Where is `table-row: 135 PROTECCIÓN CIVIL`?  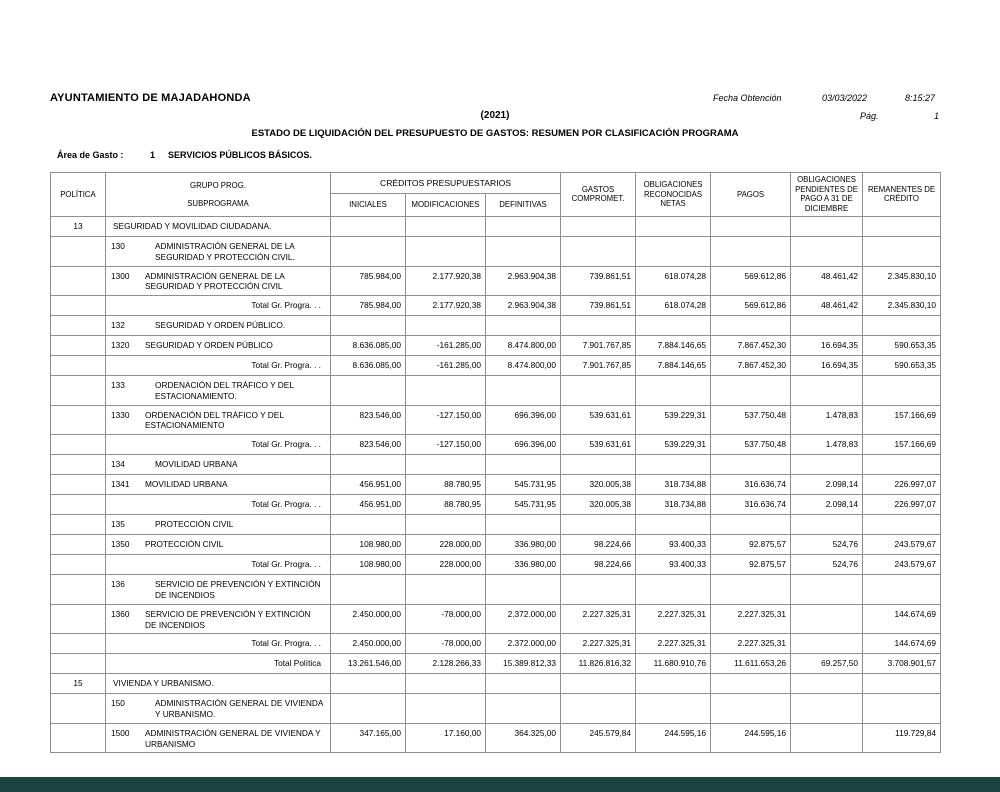
table-row: 135 PROTECCIÓN CIVIL is located at coordinates (496, 525).